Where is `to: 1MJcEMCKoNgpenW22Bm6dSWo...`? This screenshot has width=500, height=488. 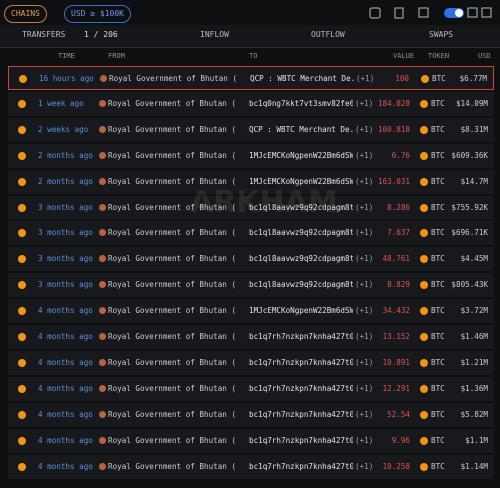
to: 1MJcEMCKoNgpenW22Bm6dSWo... is located at coordinates (301, 155).